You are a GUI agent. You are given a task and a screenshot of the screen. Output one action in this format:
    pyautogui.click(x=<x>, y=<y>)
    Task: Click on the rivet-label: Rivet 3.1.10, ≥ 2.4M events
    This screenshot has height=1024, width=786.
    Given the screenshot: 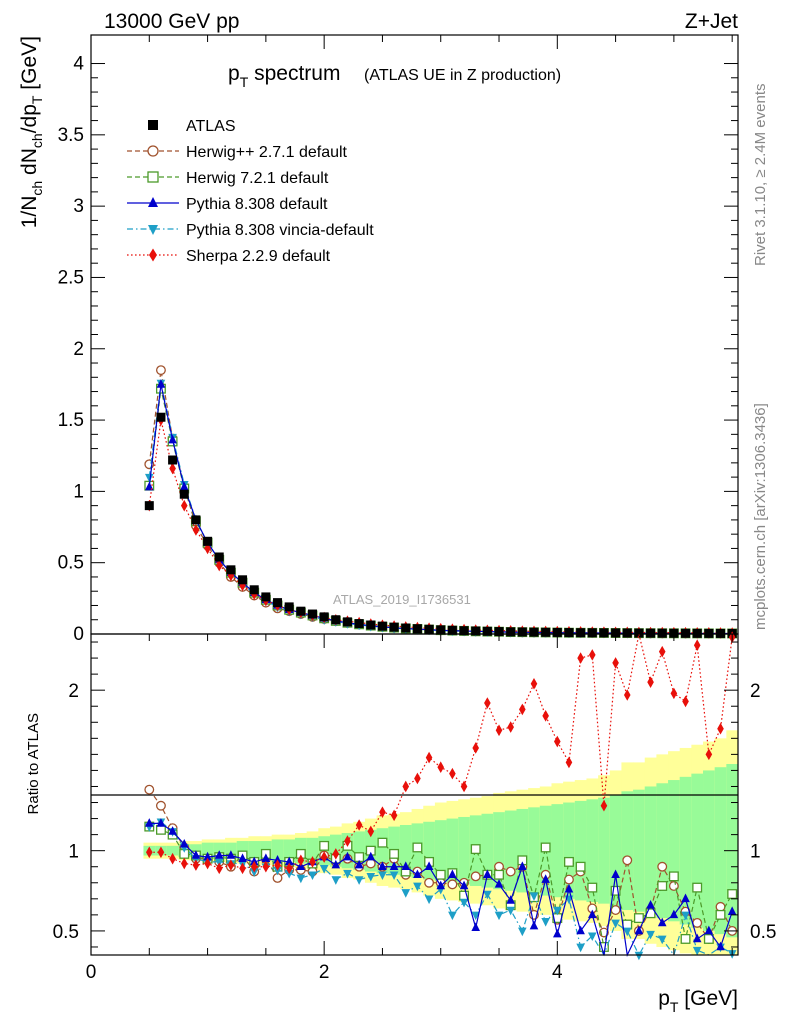 What is the action you would take?
    pyautogui.click(x=760, y=175)
    